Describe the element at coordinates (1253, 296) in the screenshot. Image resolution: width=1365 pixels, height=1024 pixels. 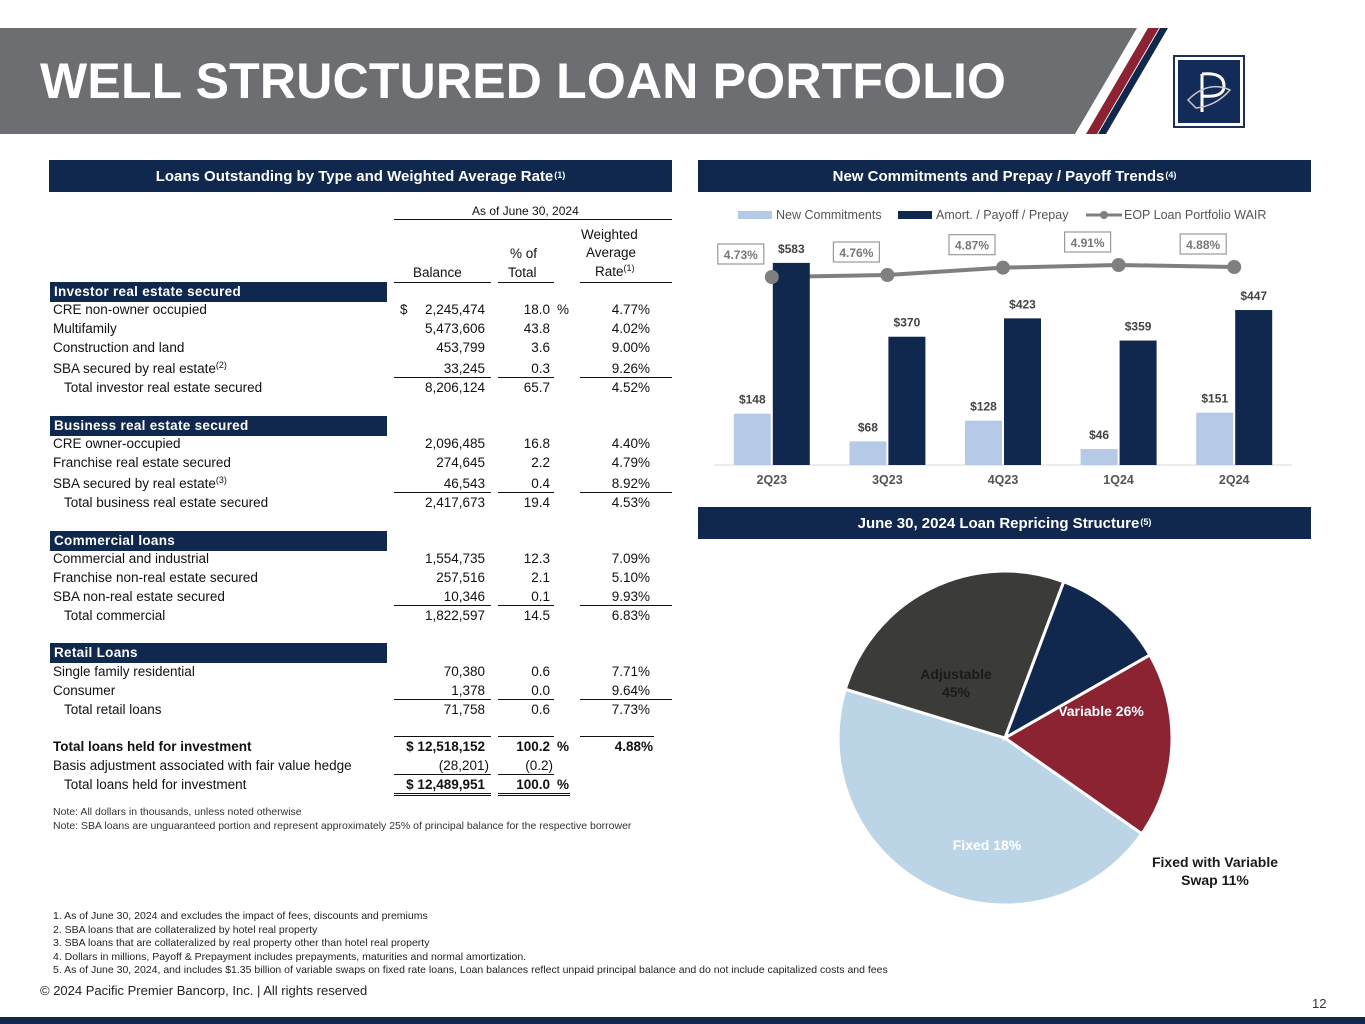
I see `bar-label-amort: $447` at that location.